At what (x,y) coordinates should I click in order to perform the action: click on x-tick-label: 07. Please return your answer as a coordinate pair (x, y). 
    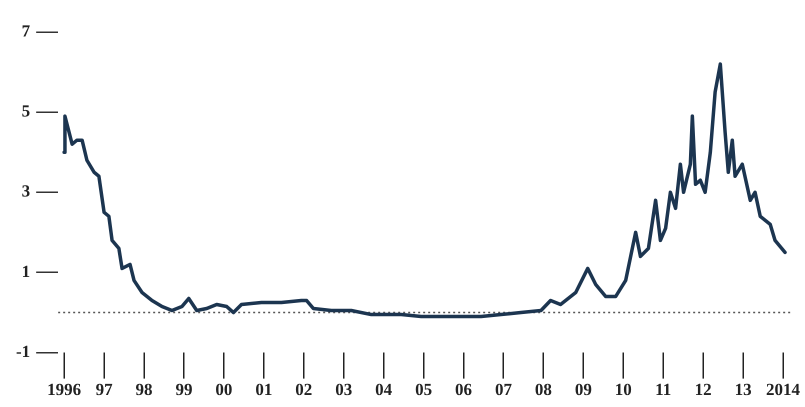
    Looking at the image, I should click on (503, 390).